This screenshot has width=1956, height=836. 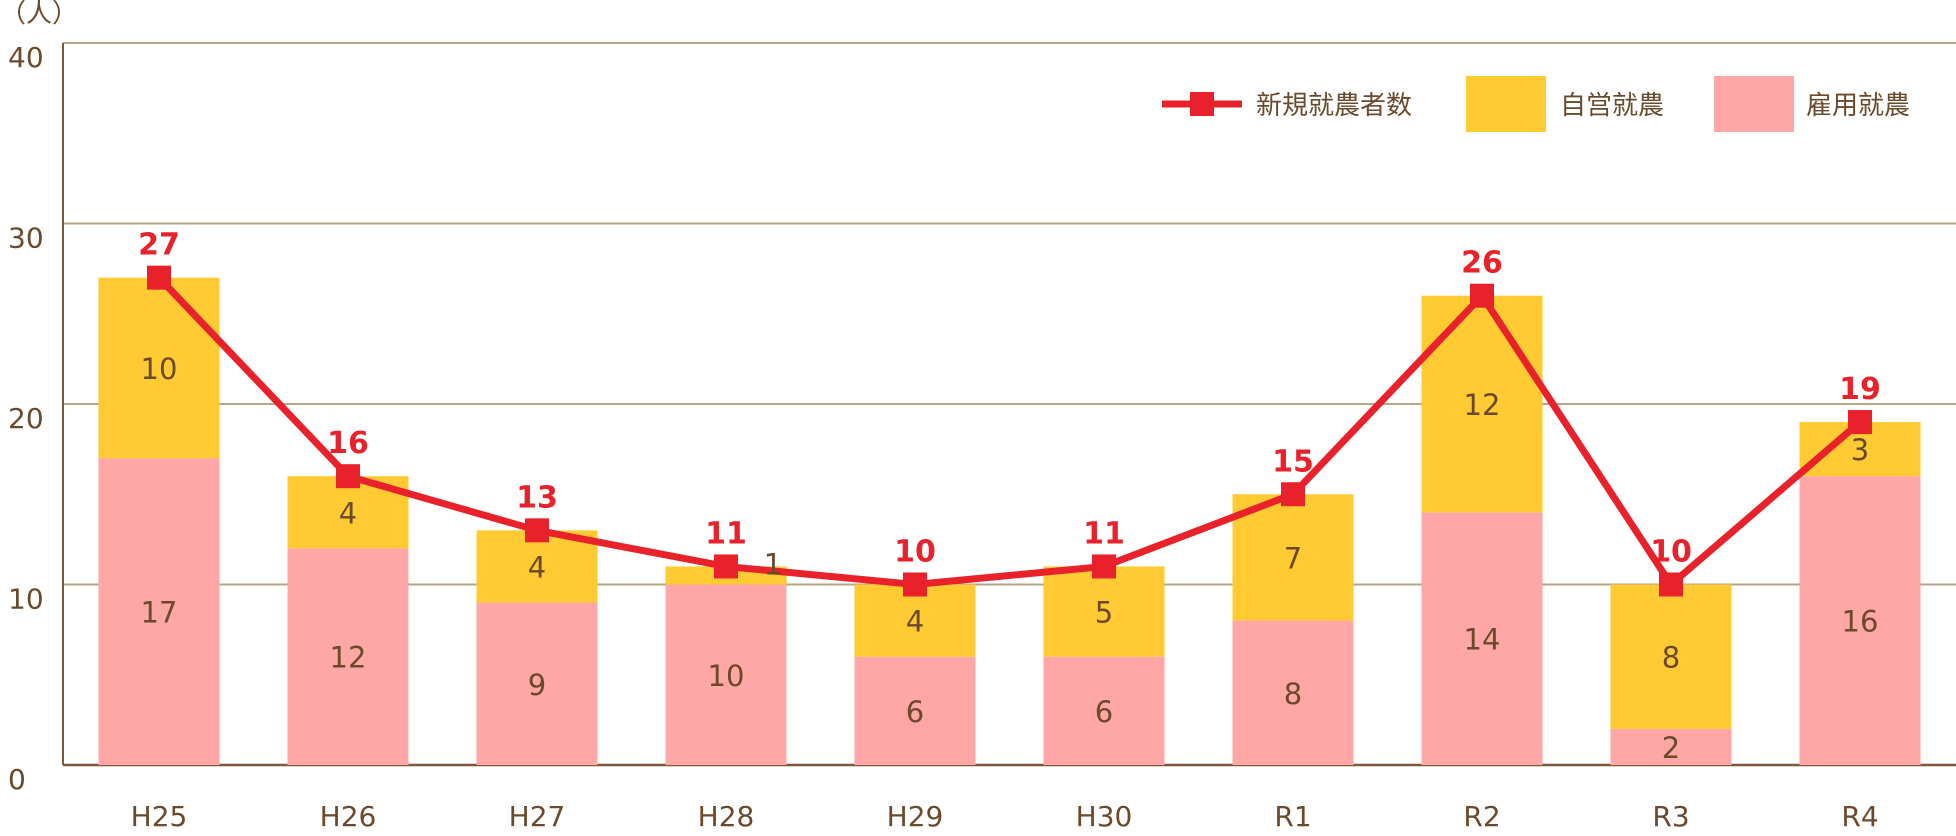 I want to click on self-employed-value-label: 7, so click(x=1293, y=558).